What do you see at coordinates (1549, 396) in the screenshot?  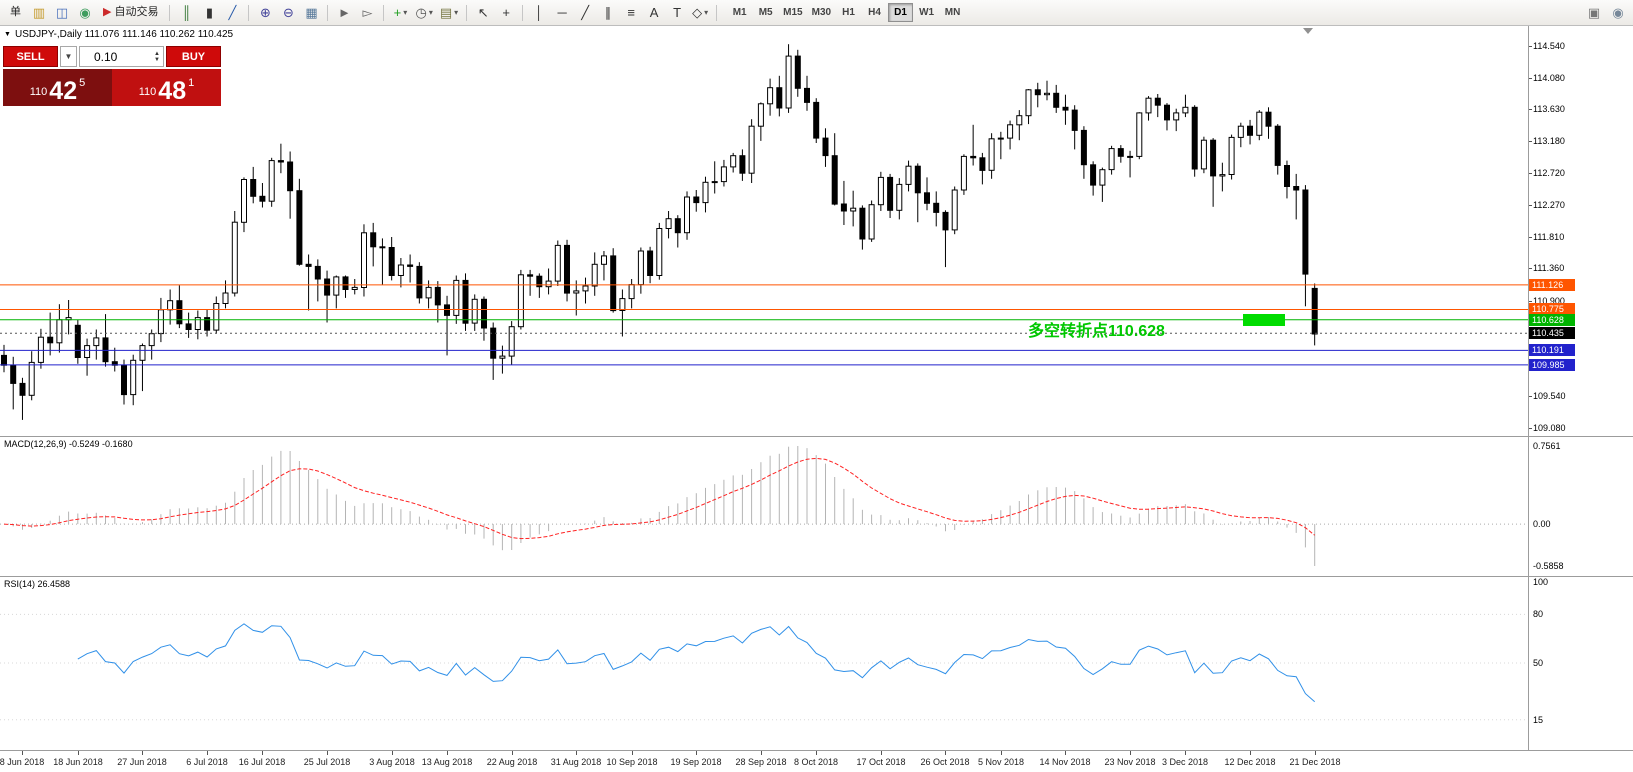 I see `price-axis-label: 109.540` at bounding box center [1549, 396].